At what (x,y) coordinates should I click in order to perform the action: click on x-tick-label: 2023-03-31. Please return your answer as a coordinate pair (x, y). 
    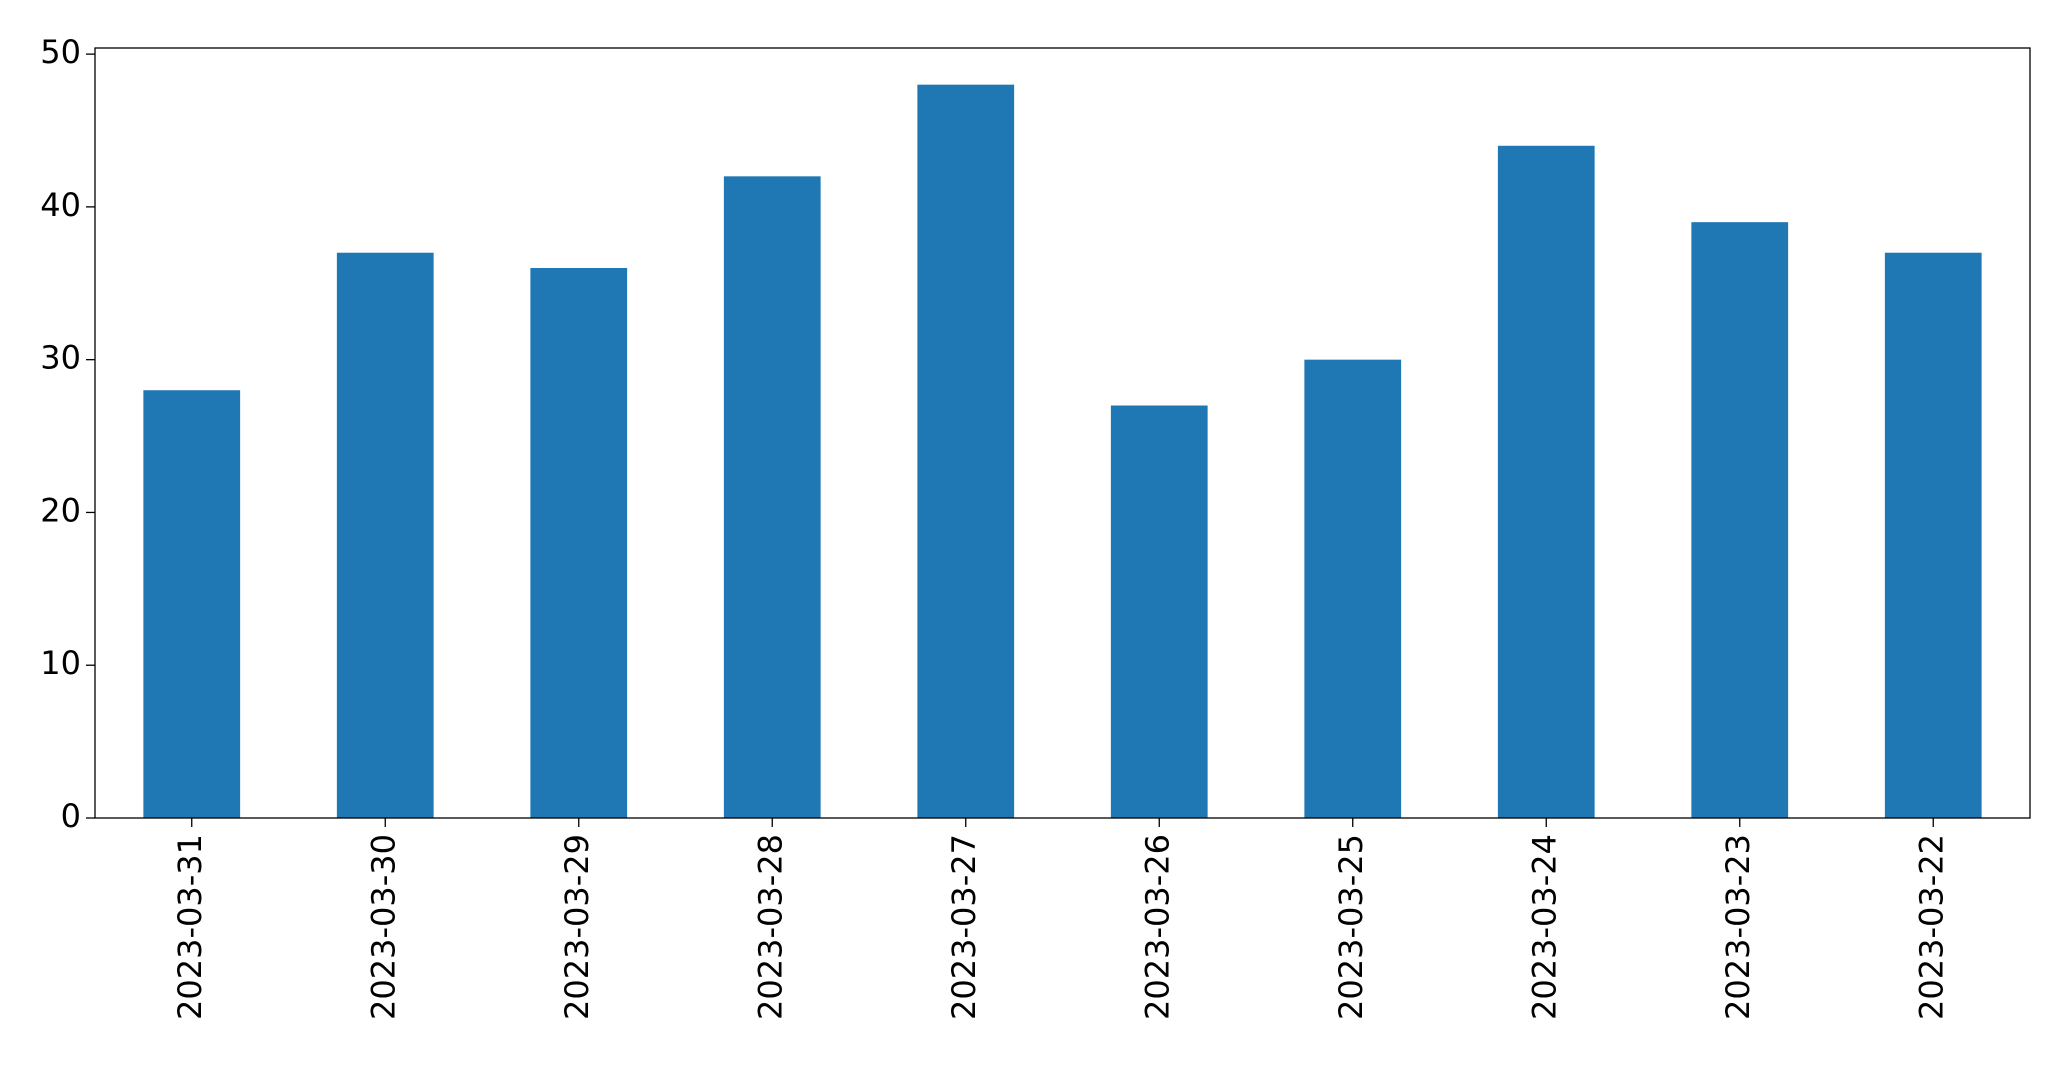
    Looking at the image, I should click on (190, 927).